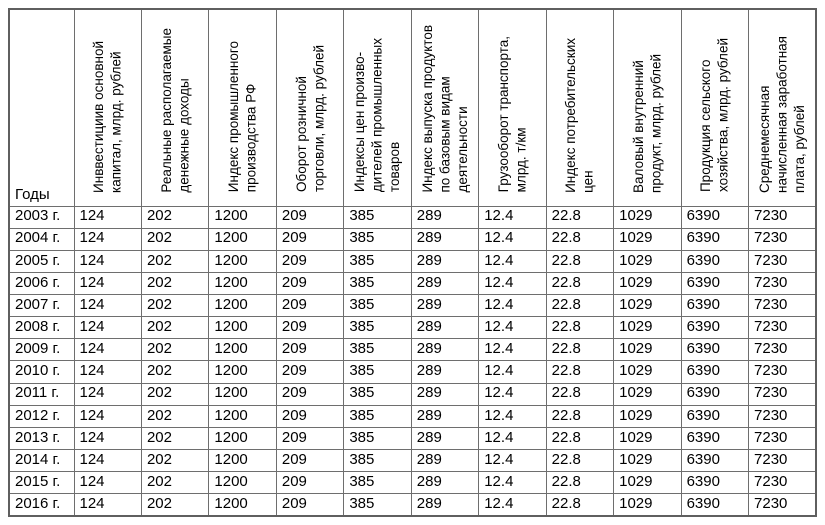 The image size is (825, 525). I want to click on year-column-header-label: Годы, so click(32, 194).